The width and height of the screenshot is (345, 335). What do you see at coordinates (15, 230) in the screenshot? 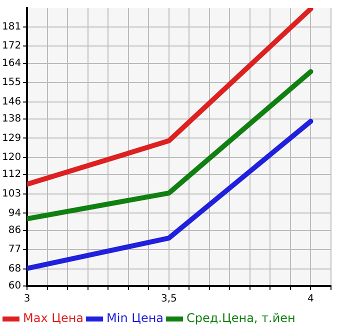
I see `y-tick-label: 86` at bounding box center [15, 230].